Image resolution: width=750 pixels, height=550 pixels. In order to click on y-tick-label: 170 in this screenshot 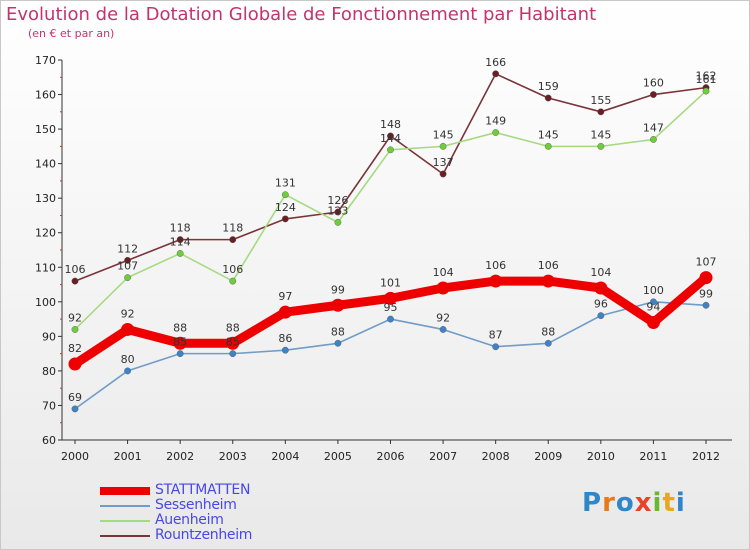, I will do `click(45, 60)`.